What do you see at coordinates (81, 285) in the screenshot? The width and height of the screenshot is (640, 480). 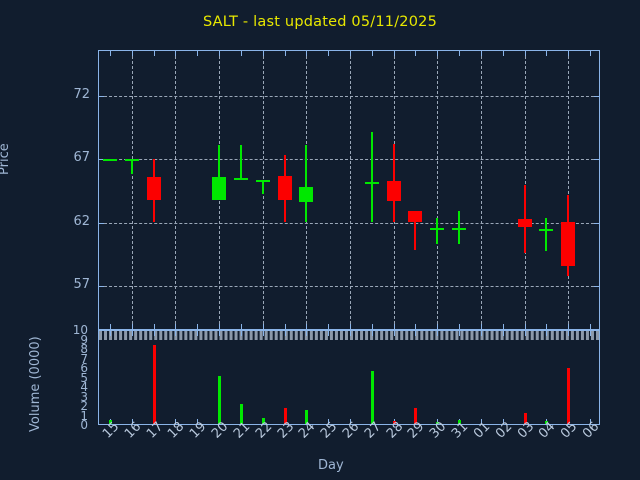 I see `price-tick-label: 57` at bounding box center [81, 285].